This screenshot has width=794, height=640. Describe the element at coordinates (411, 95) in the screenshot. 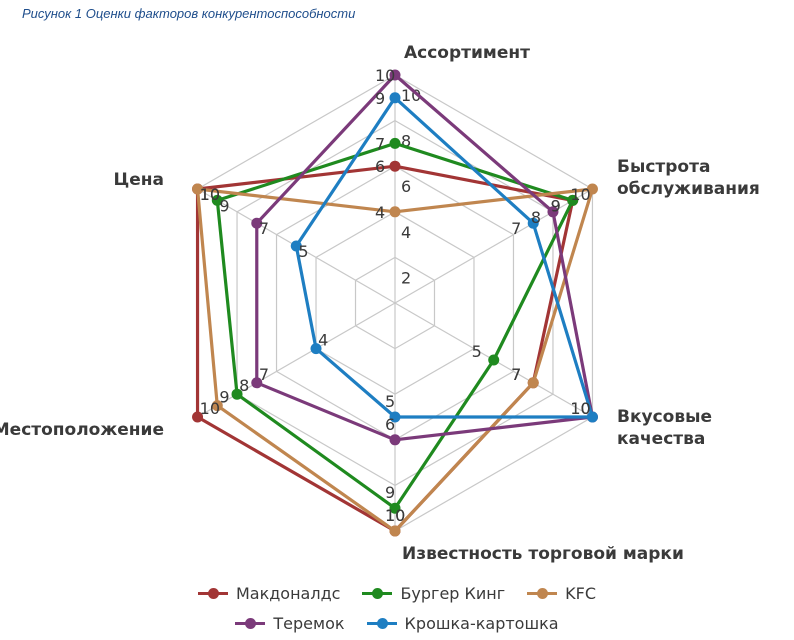

I see `scale-label: 10` at that location.